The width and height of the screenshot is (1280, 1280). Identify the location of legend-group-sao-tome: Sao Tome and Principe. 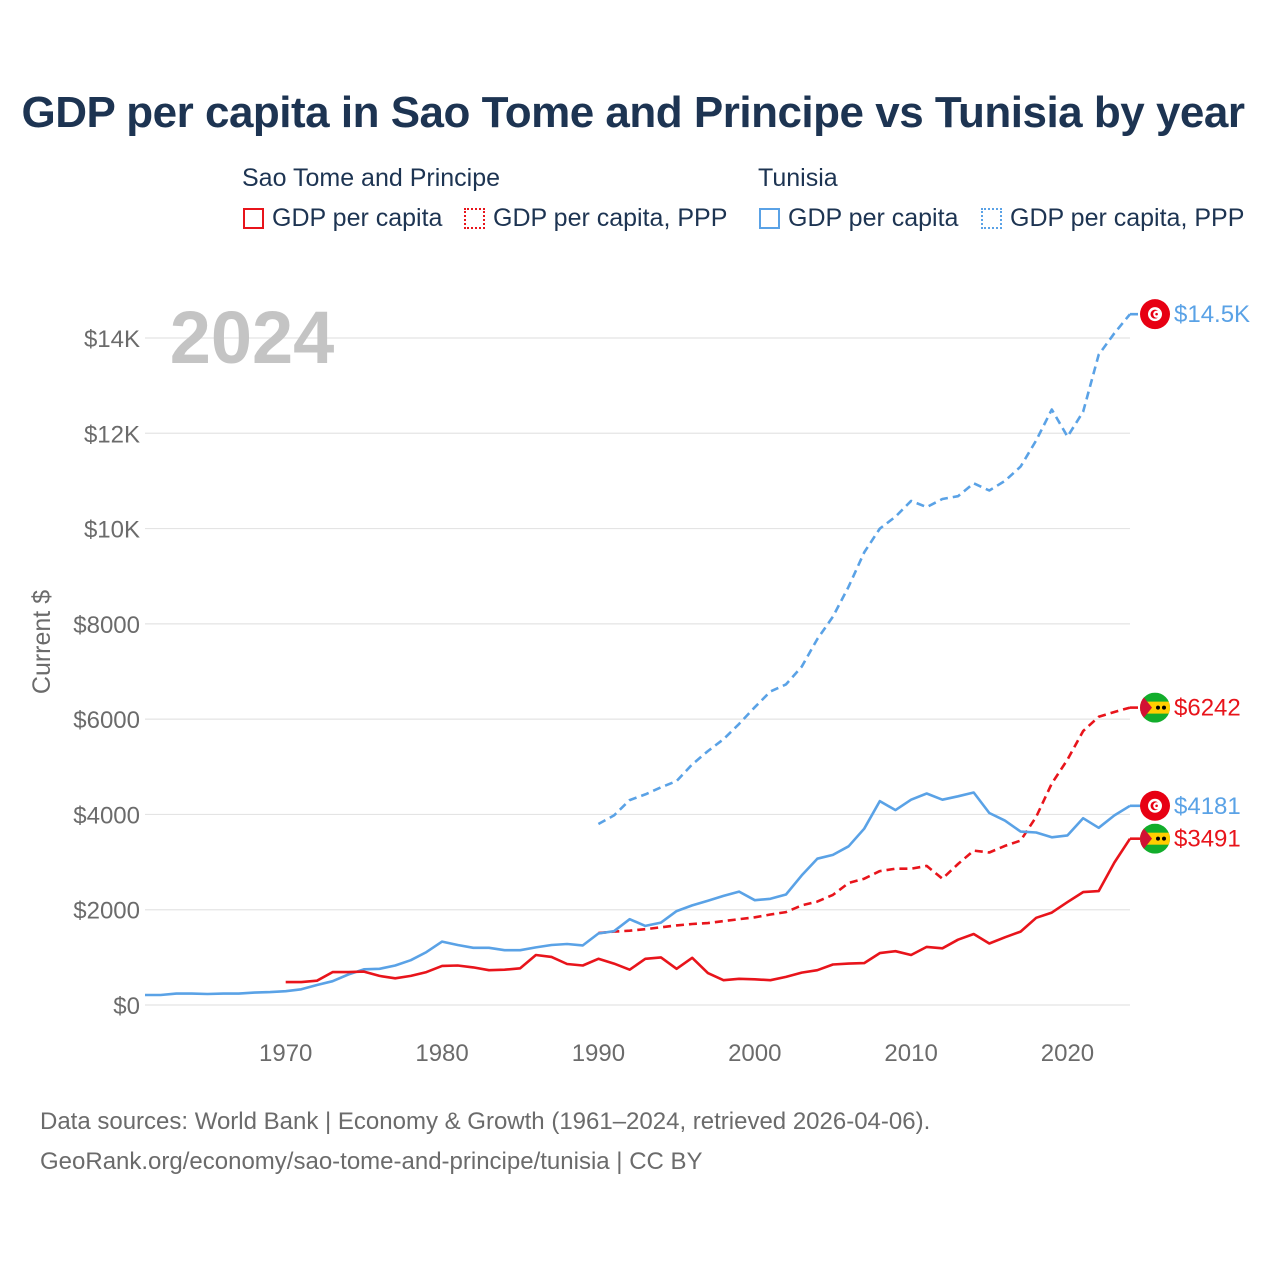
(371, 178).